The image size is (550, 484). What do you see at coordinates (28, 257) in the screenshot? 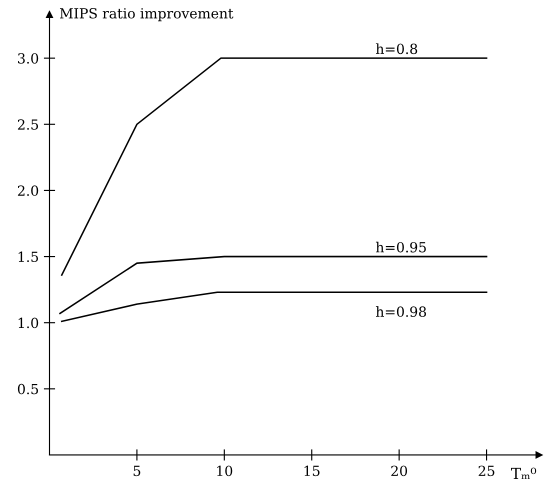
I see `y-tick-label: 1.5` at bounding box center [28, 257].